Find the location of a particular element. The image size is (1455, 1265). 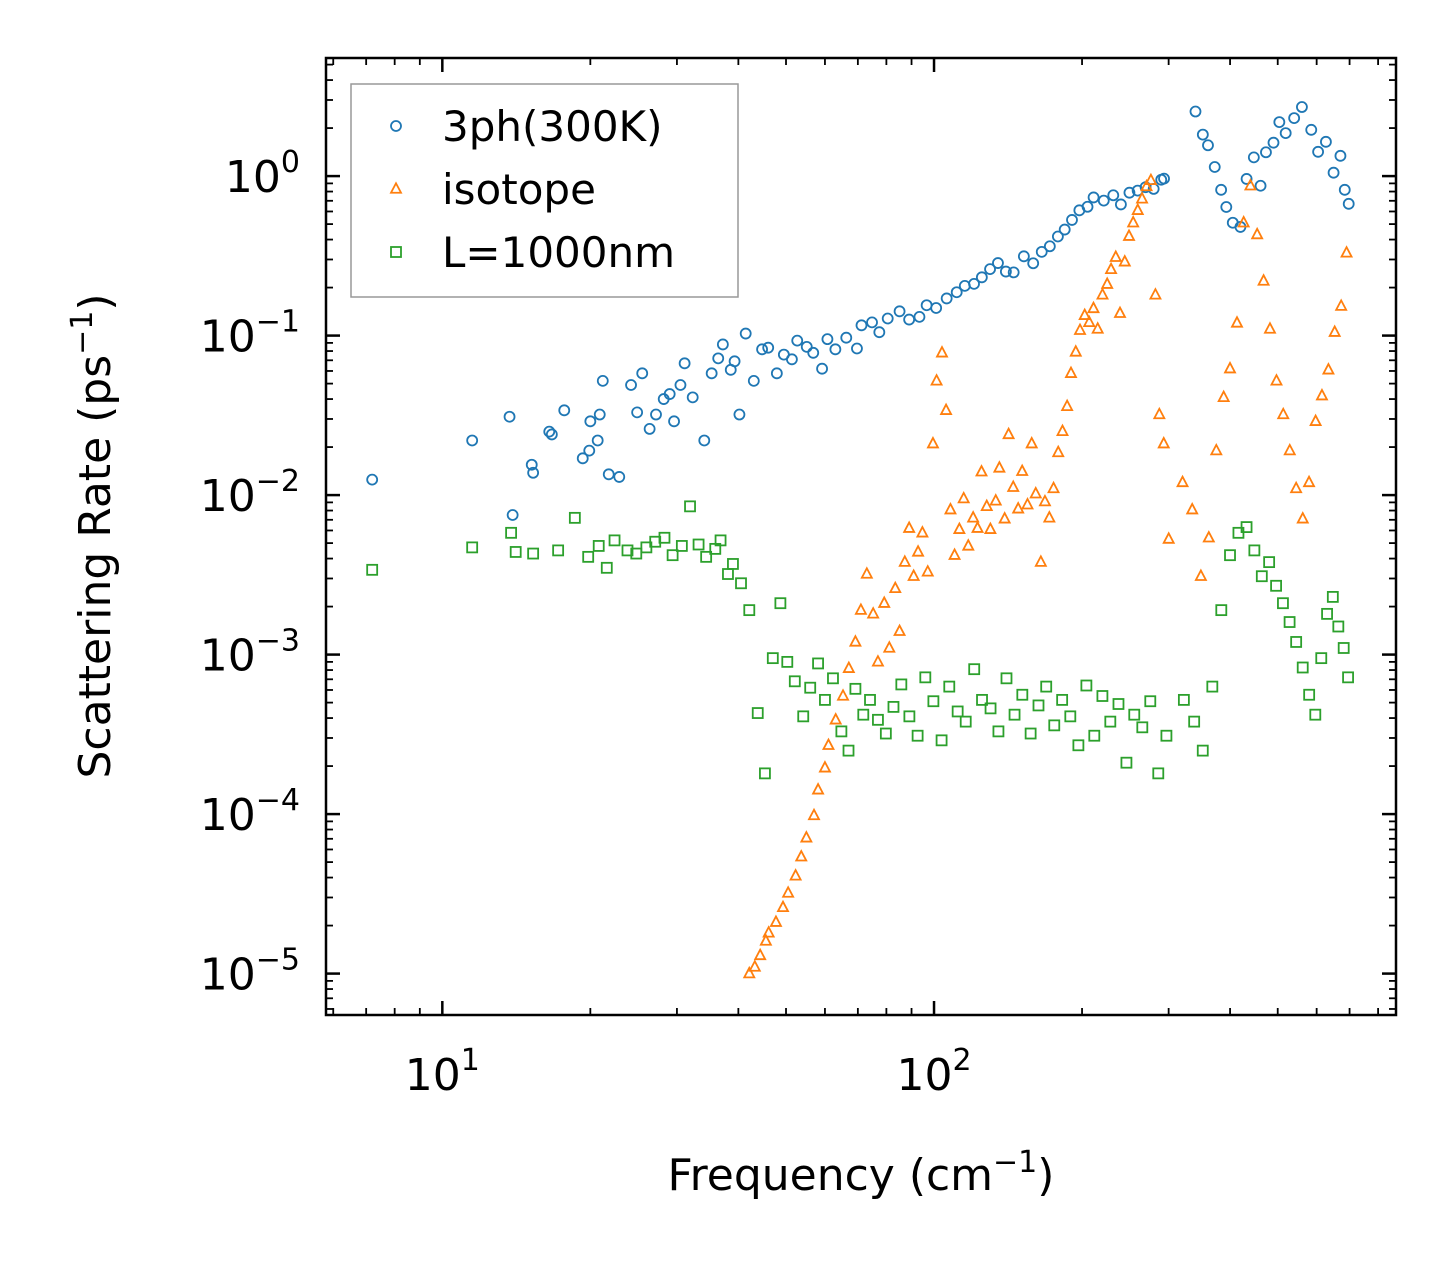

legend-label: 3ph(300K) is located at coordinates (552, 126).